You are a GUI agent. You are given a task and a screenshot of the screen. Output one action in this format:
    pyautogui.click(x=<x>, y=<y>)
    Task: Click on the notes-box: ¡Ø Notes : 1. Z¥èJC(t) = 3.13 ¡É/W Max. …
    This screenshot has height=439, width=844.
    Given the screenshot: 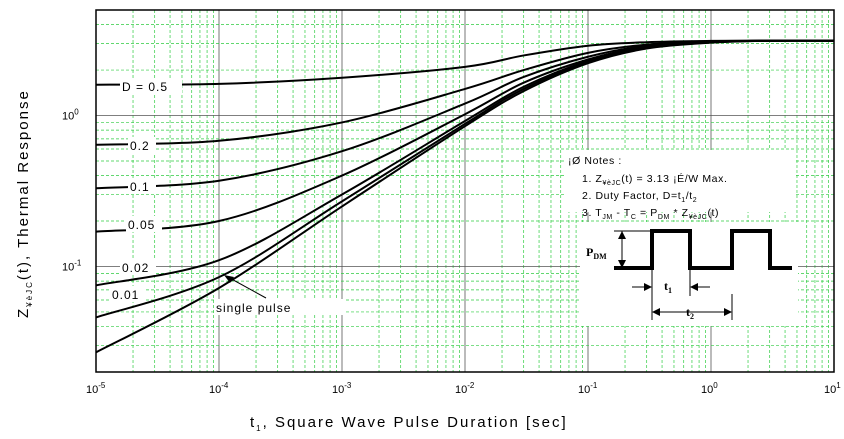 What is the action you would take?
    pyautogui.click(x=680, y=185)
    